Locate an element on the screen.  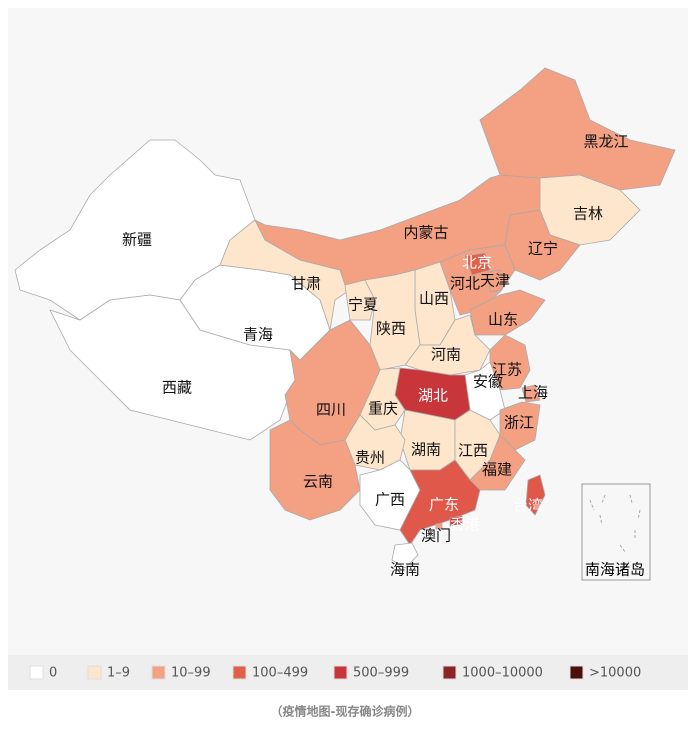
legend-label: 1–9 is located at coordinates (118, 673).